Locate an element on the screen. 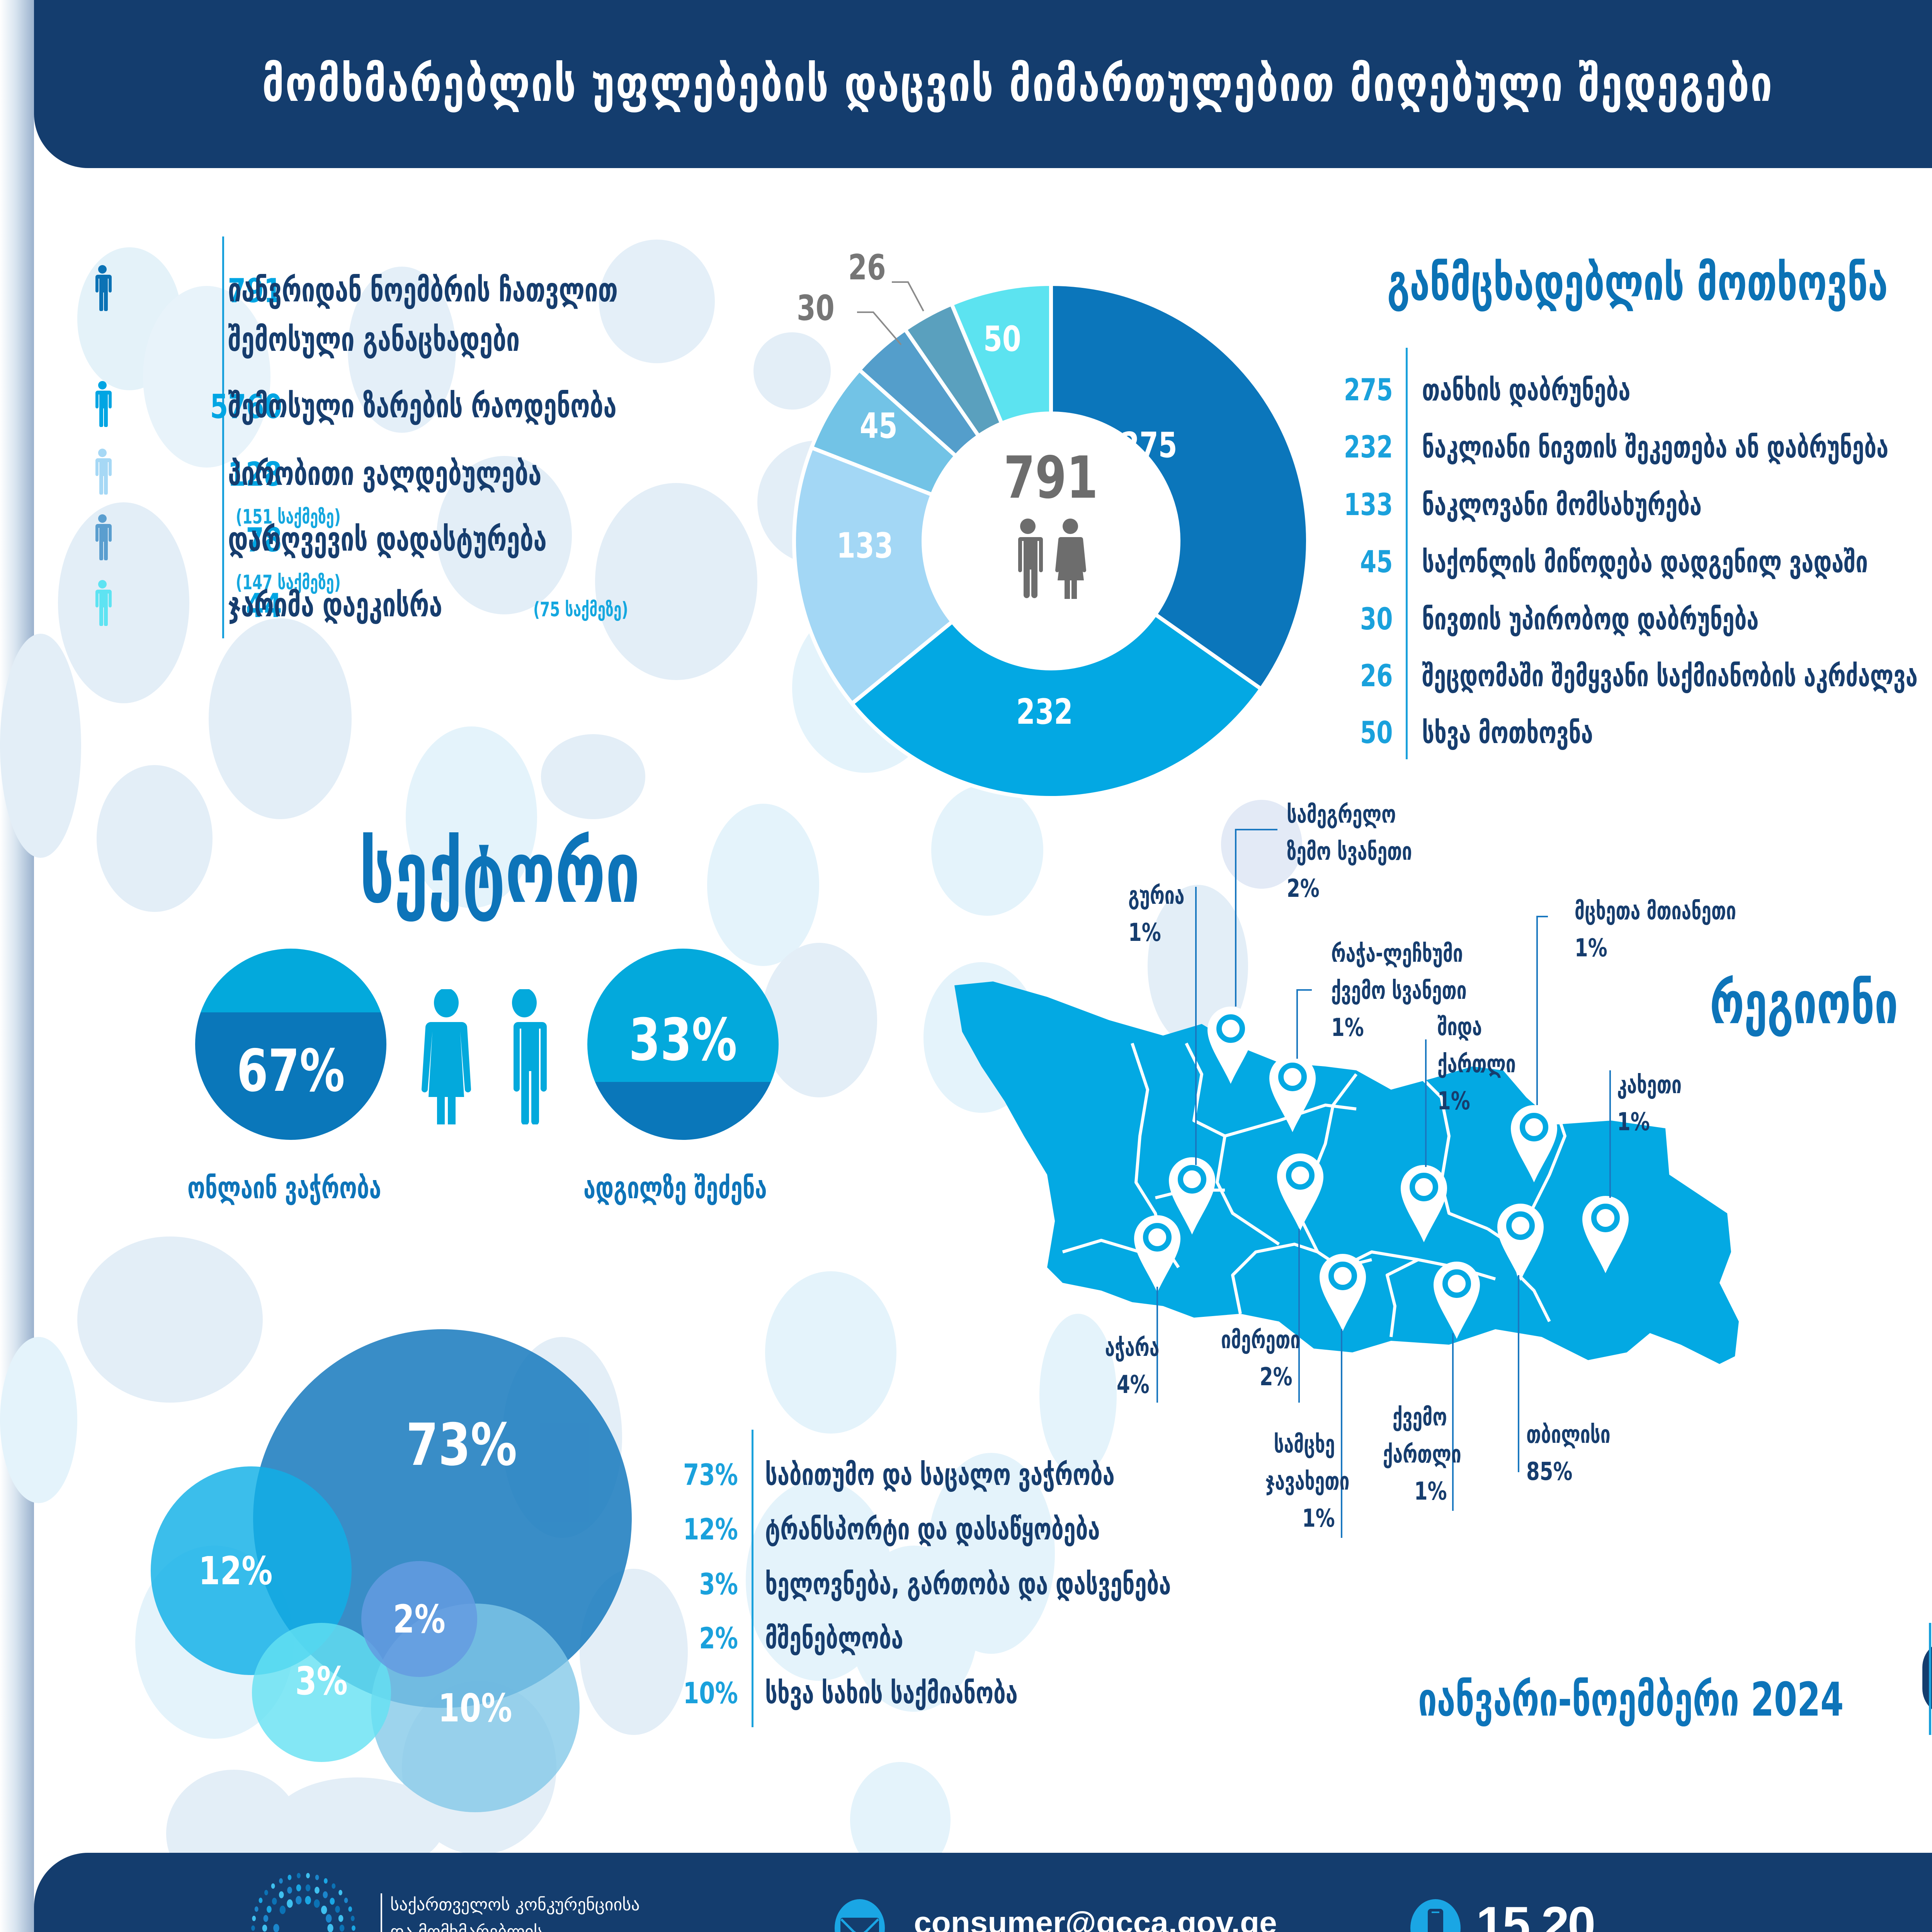 This screenshot has height=1932, width=1932. region-label-guria: გურია 1% is located at coordinates (1156, 914).